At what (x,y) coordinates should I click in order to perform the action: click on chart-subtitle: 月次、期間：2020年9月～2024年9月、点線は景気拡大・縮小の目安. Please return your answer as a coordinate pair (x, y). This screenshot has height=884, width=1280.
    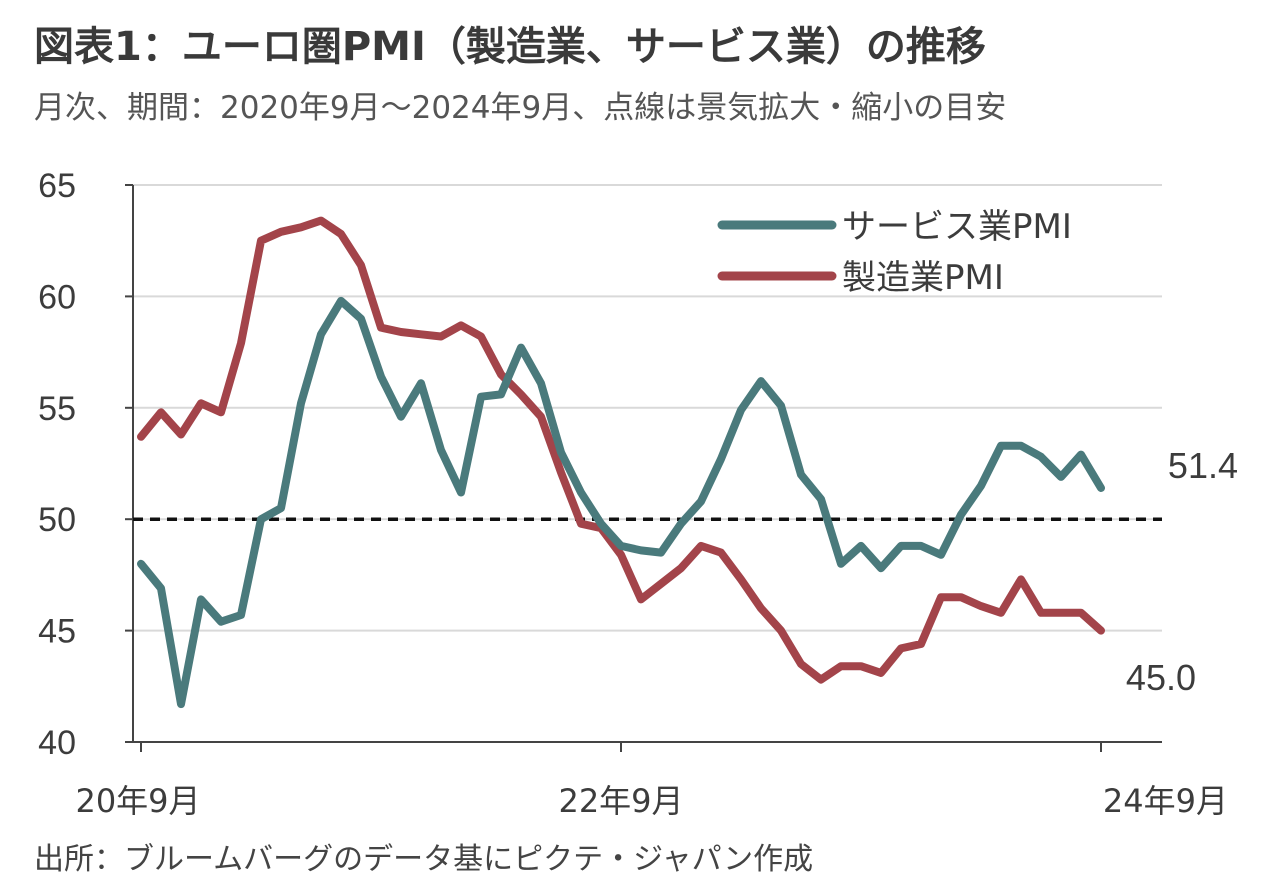
    Looking at the image, I should click on (520, 108).